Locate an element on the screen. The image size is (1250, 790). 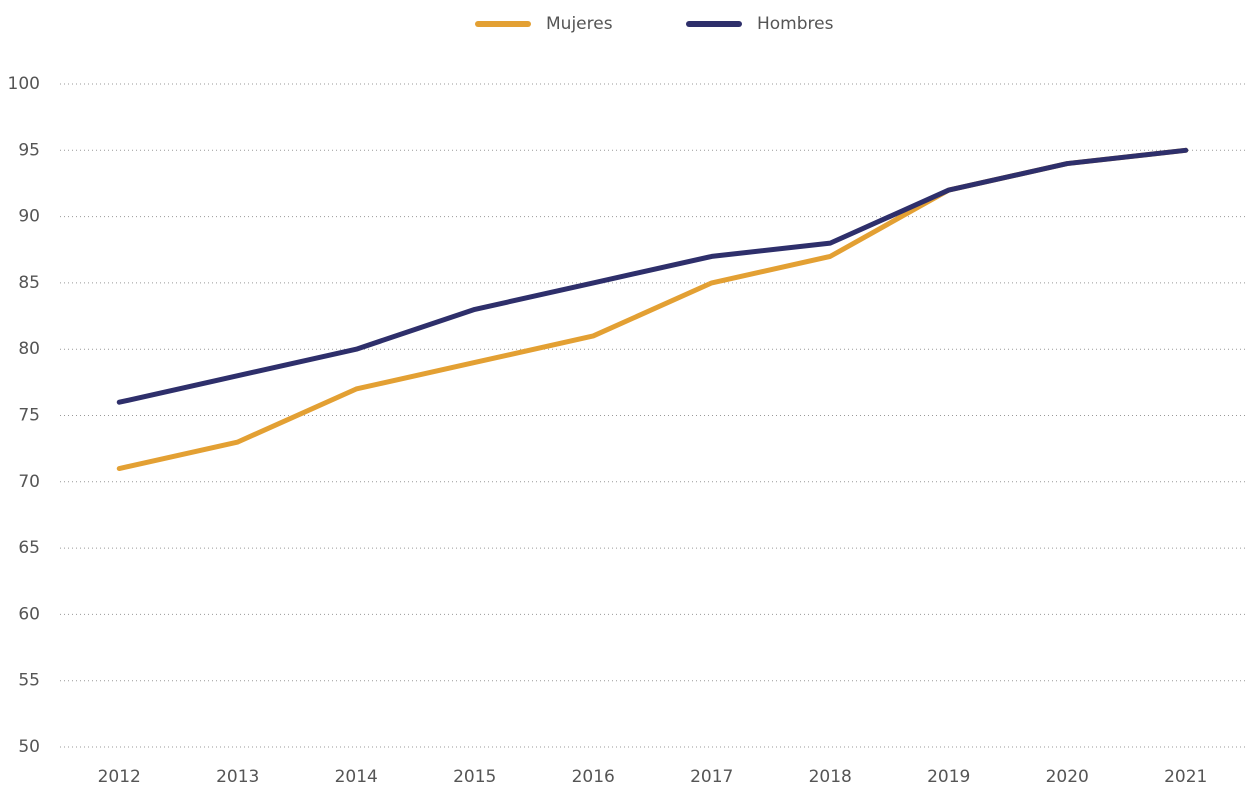
y-tick-label: 65 is located at coordinates (29, 548).